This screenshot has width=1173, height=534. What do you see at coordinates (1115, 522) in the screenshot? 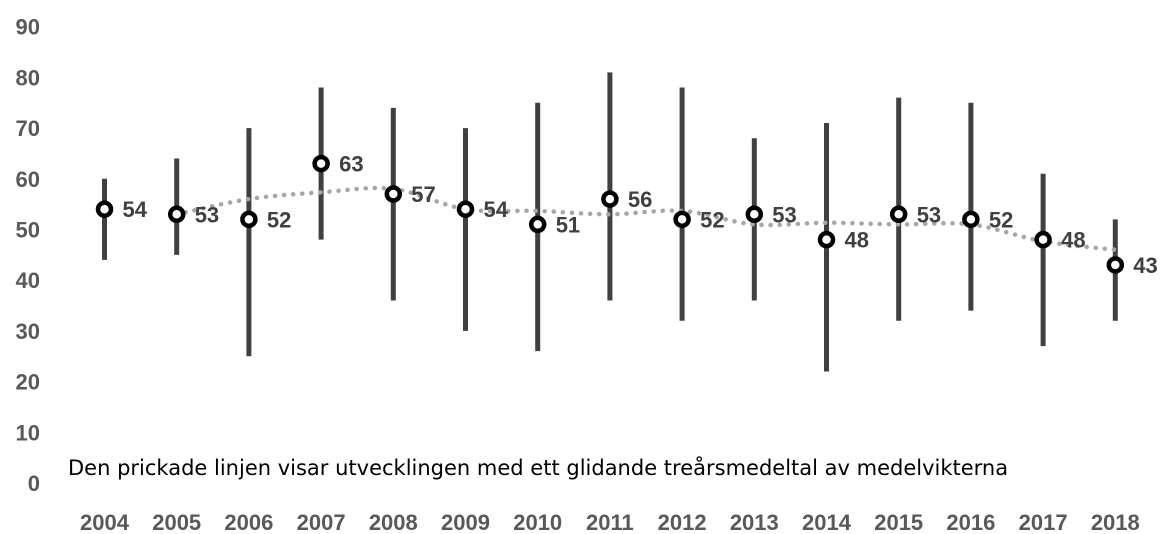
I see `x-tick-label: 2018` at bounding box center [1115, 522].